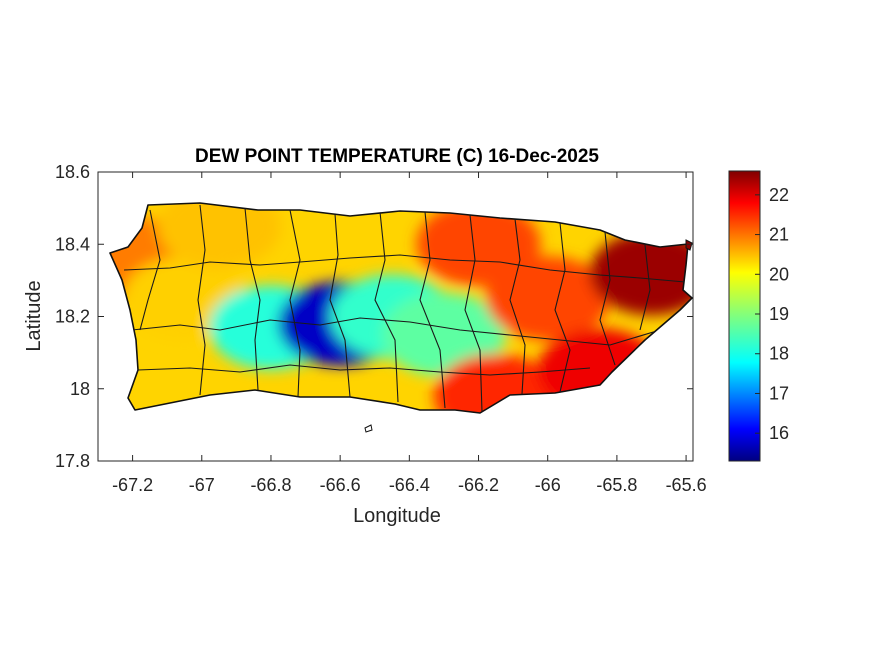 The height and width of the screenshot is (656, 875). I want to click on x-tick-label: -66.6, so click(340, 485).